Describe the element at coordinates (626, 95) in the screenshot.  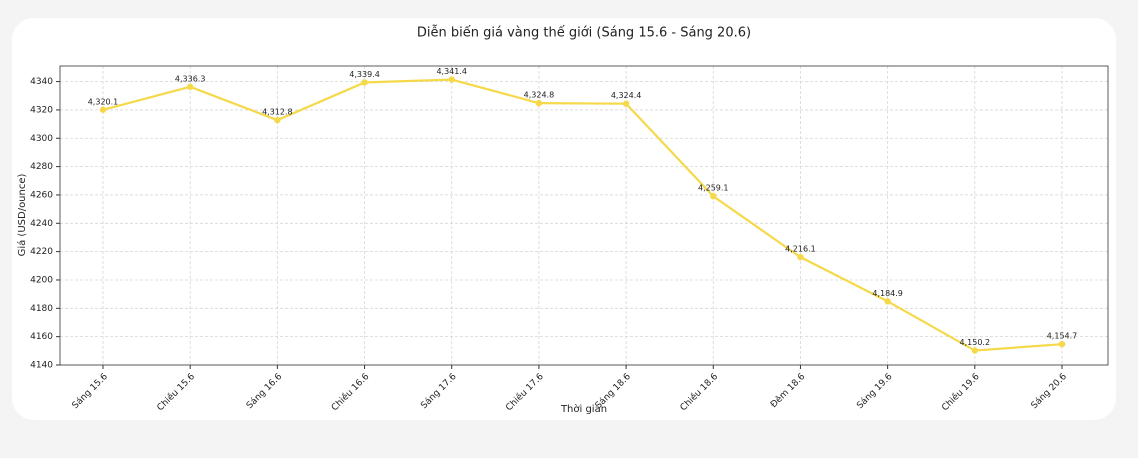
I see `value-label: 4,324.4` at that location.